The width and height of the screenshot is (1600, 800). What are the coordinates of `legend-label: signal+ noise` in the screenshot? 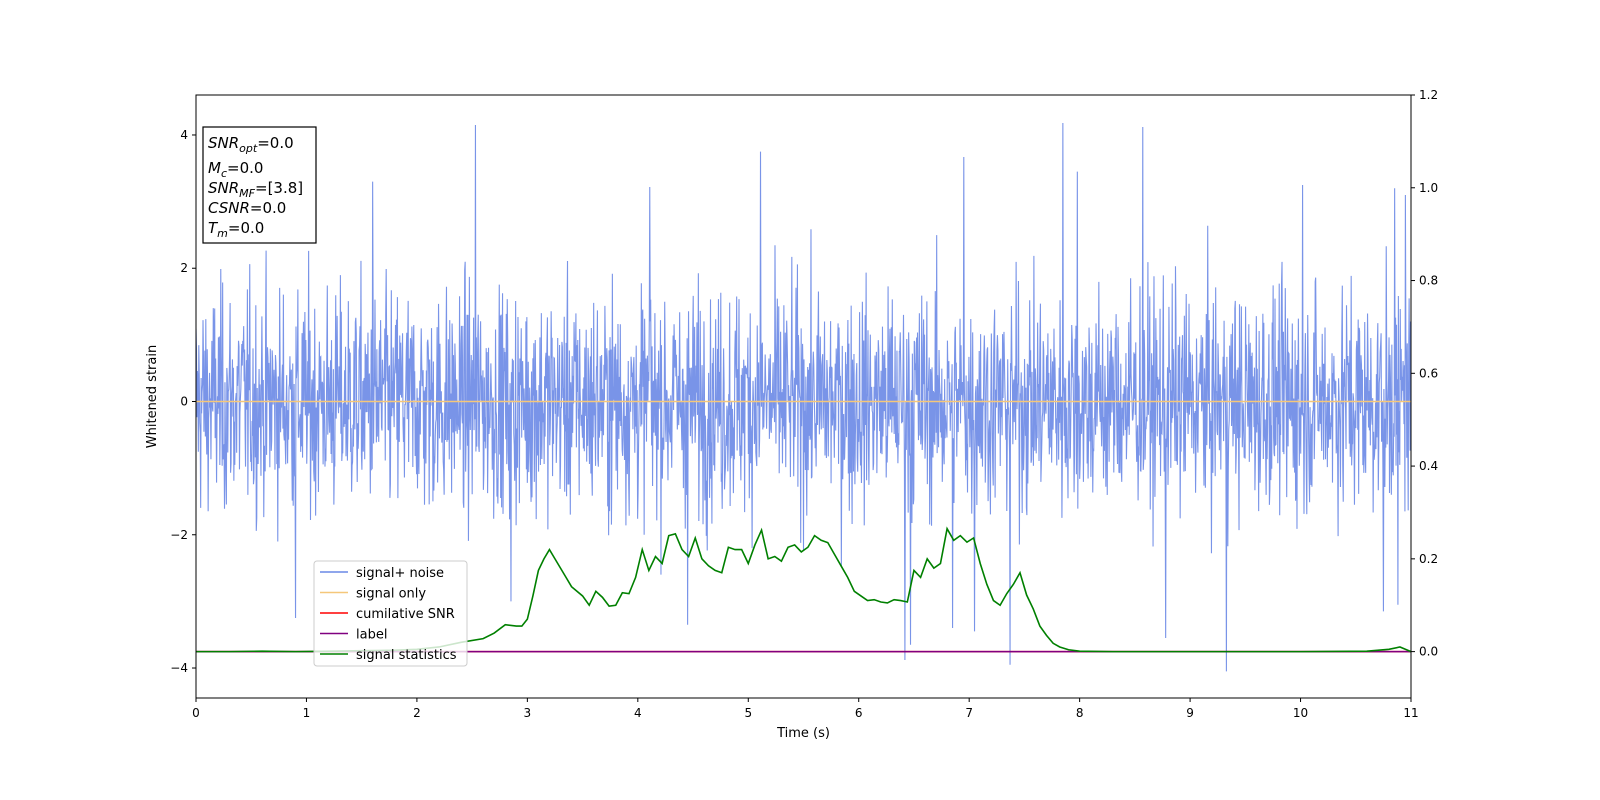 It's located at (400, 573).